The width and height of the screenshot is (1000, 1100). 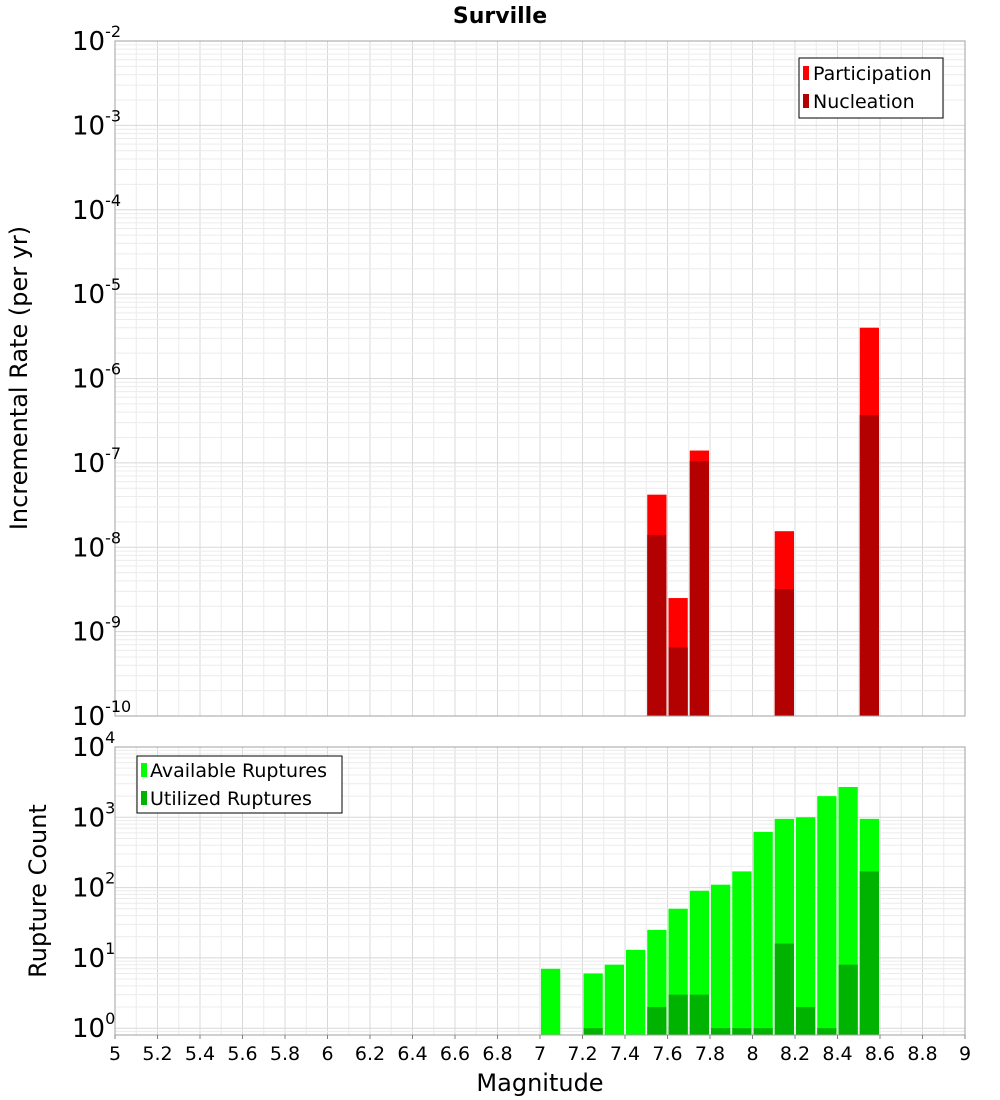 I want to click on x-tick-label: 7.6, so click(x=667, y=1054).